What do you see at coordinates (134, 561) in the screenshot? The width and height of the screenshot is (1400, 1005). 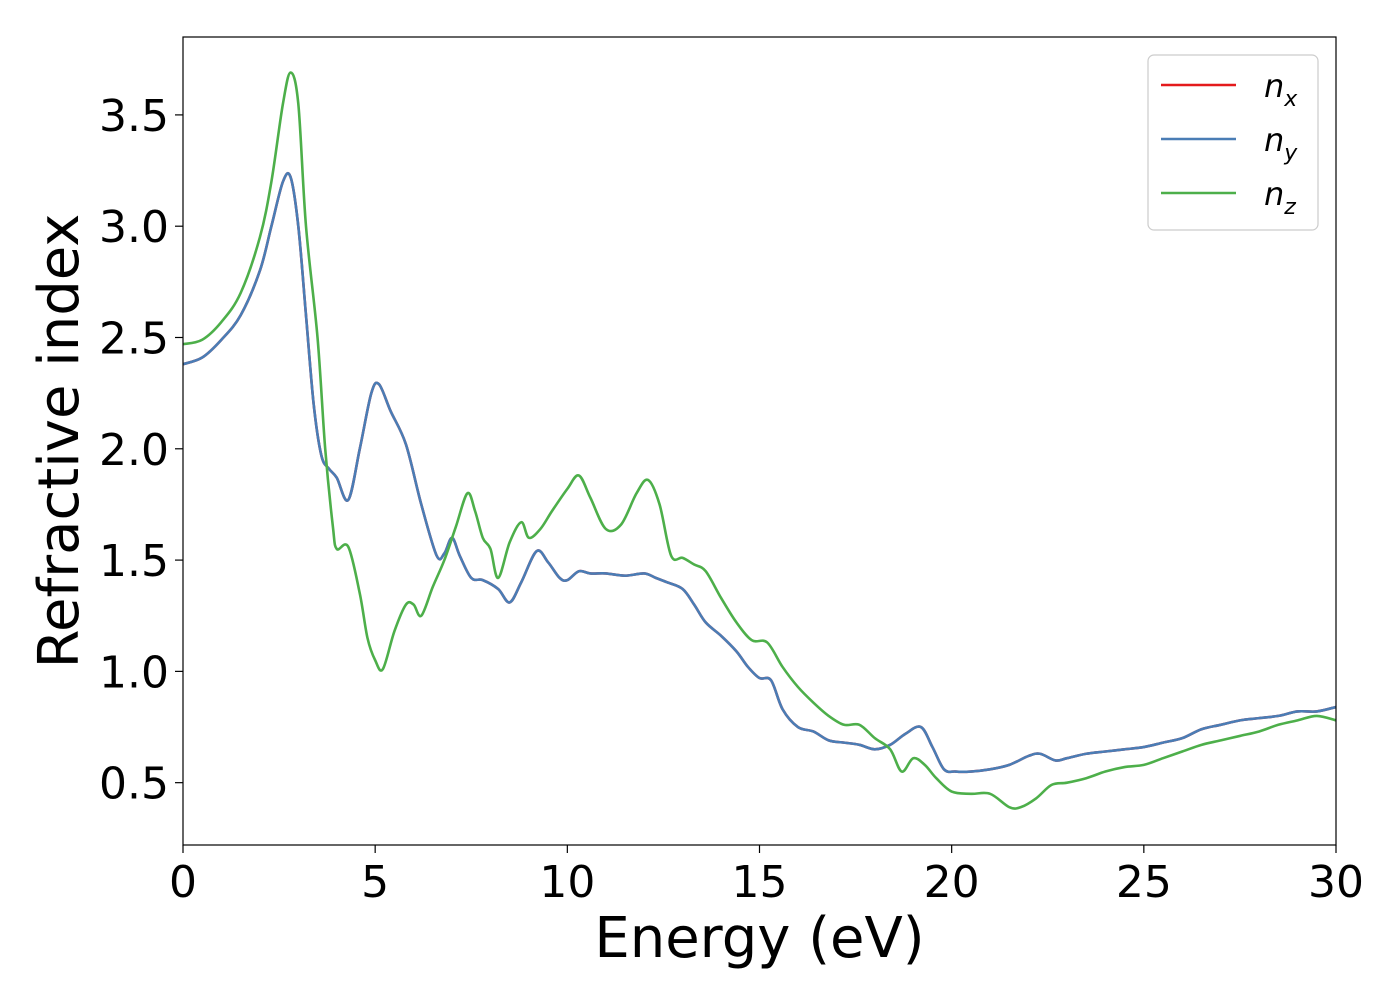 I see `y-tick-label: 1.5` at bounding box center [134, 561].